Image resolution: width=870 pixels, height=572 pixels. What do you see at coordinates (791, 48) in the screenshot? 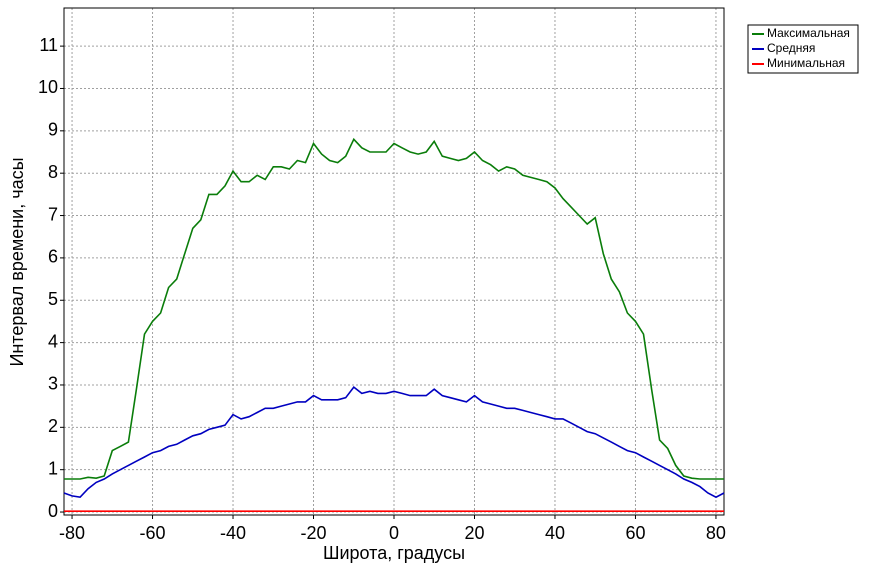
I see `legend-label: Средняя` at bounding box center [791, 48].